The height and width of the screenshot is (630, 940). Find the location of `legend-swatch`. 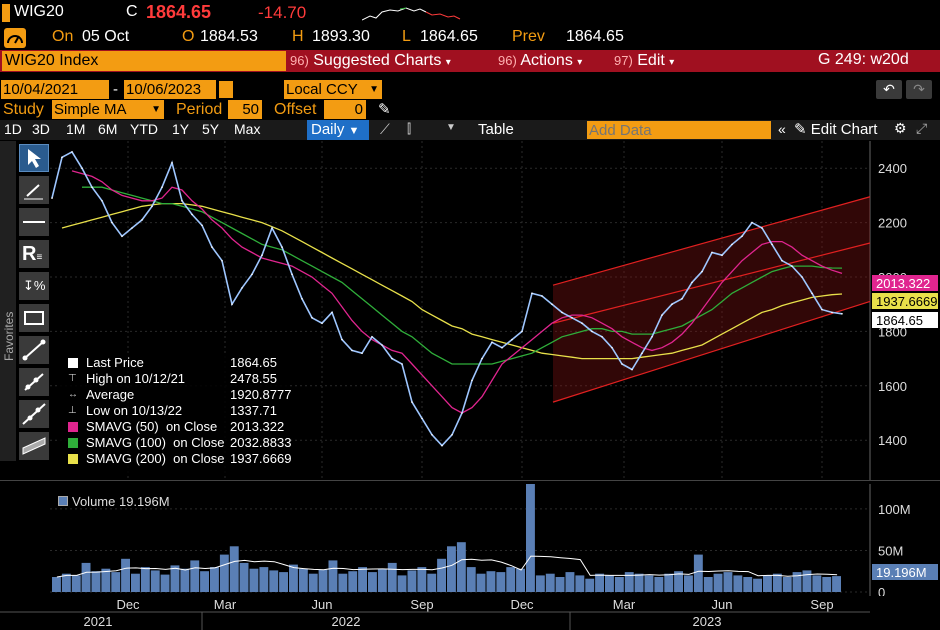

legend-swatch is located at coordinates (73, 443).